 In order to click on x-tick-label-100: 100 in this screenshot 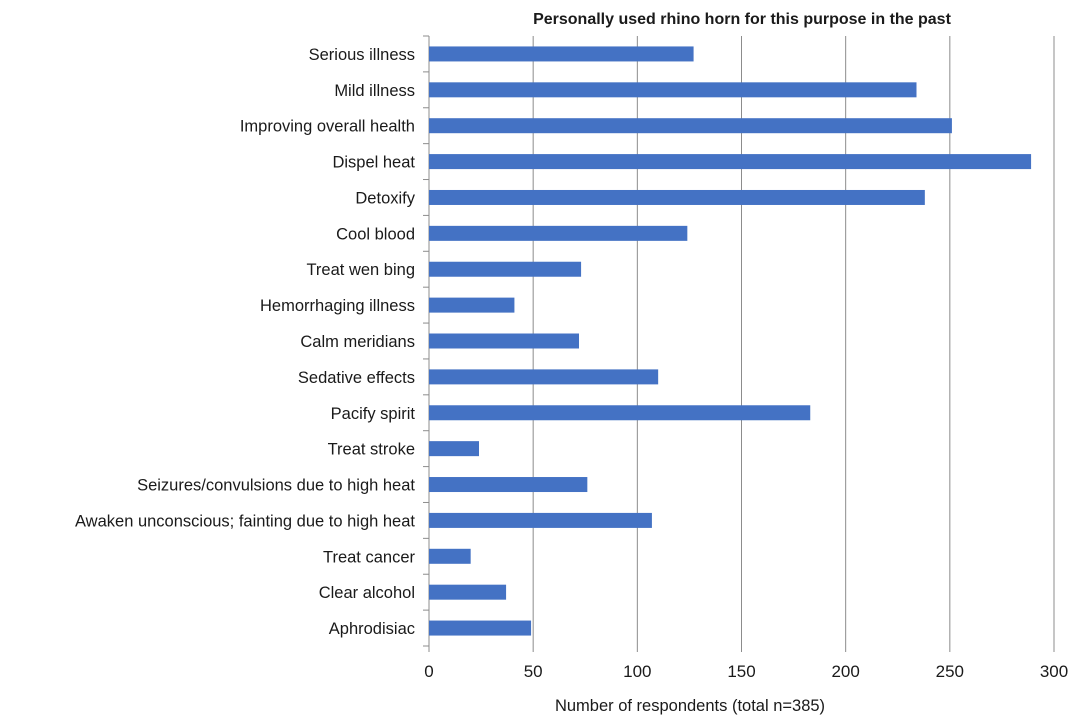, I will do `click(637, 671)`.